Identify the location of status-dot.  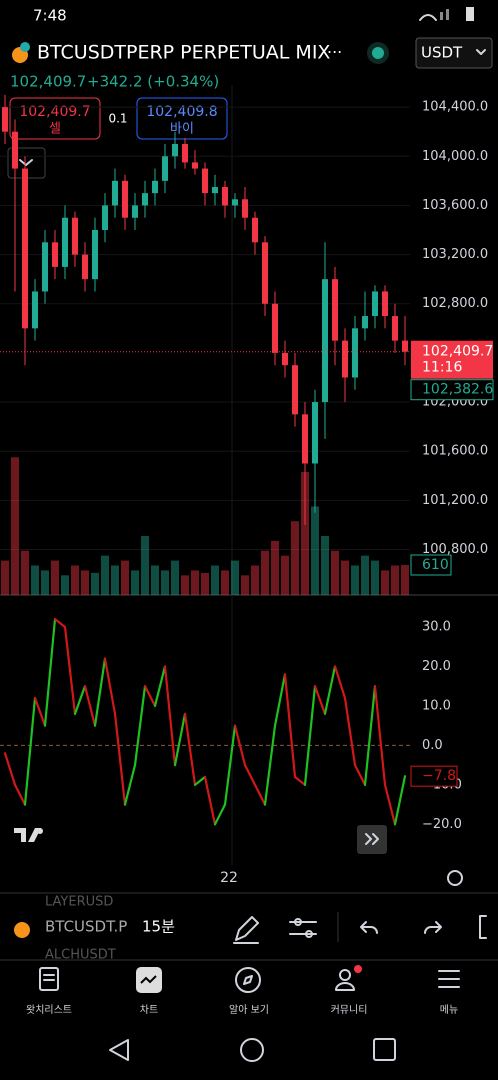
(378, 53).